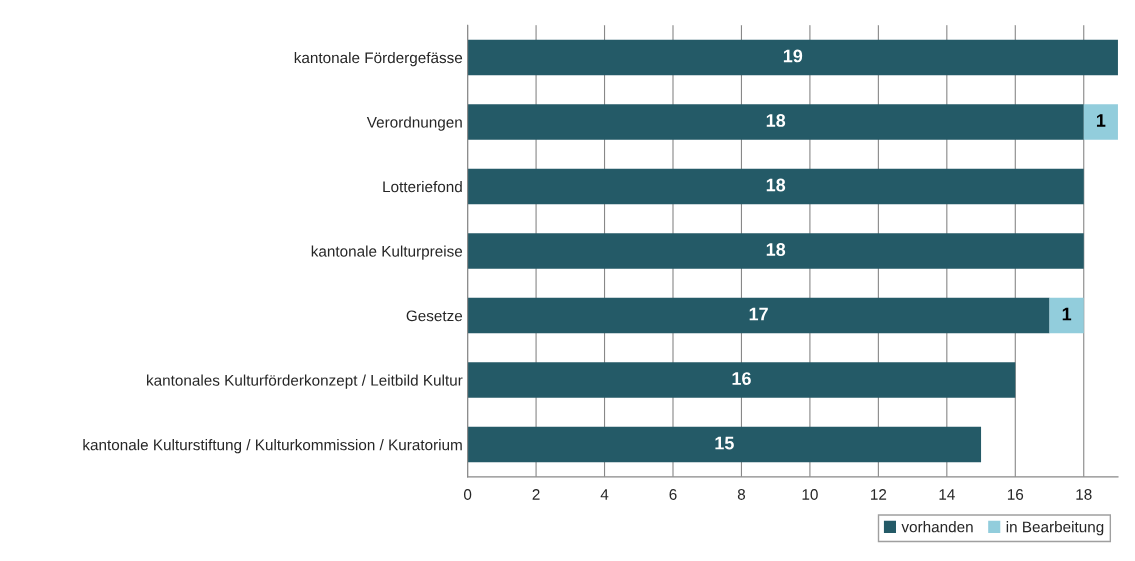  Describe the element at coordinates (305, 381) in the screenshot. I see `y-tick-label: kantonales Kulturförderkonzept / Leitbild Kultur` at that location.